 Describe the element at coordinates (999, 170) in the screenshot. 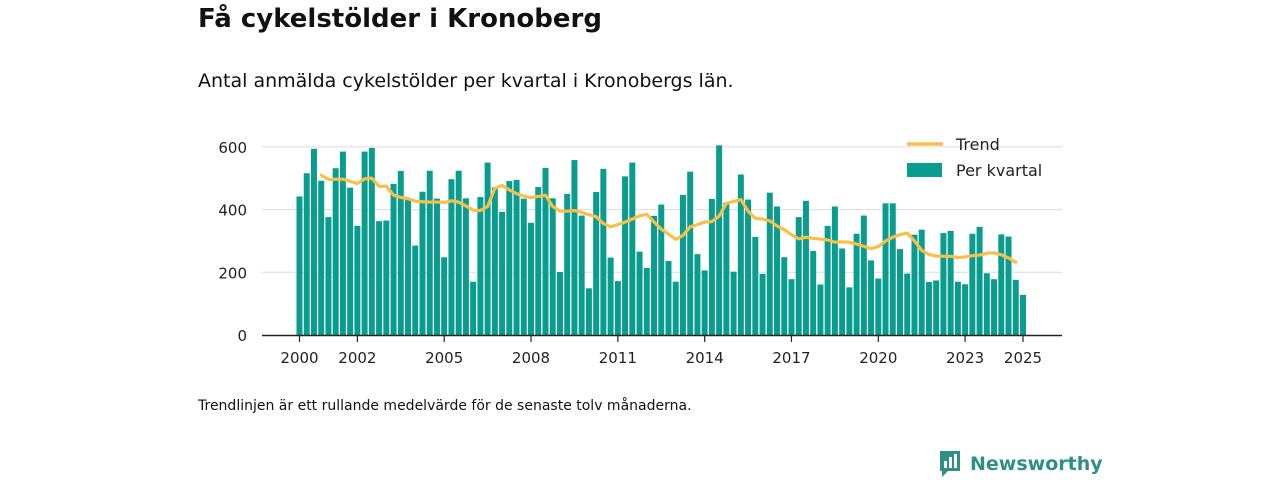

I see `legend-bar-label: Per kvartal` at that location.